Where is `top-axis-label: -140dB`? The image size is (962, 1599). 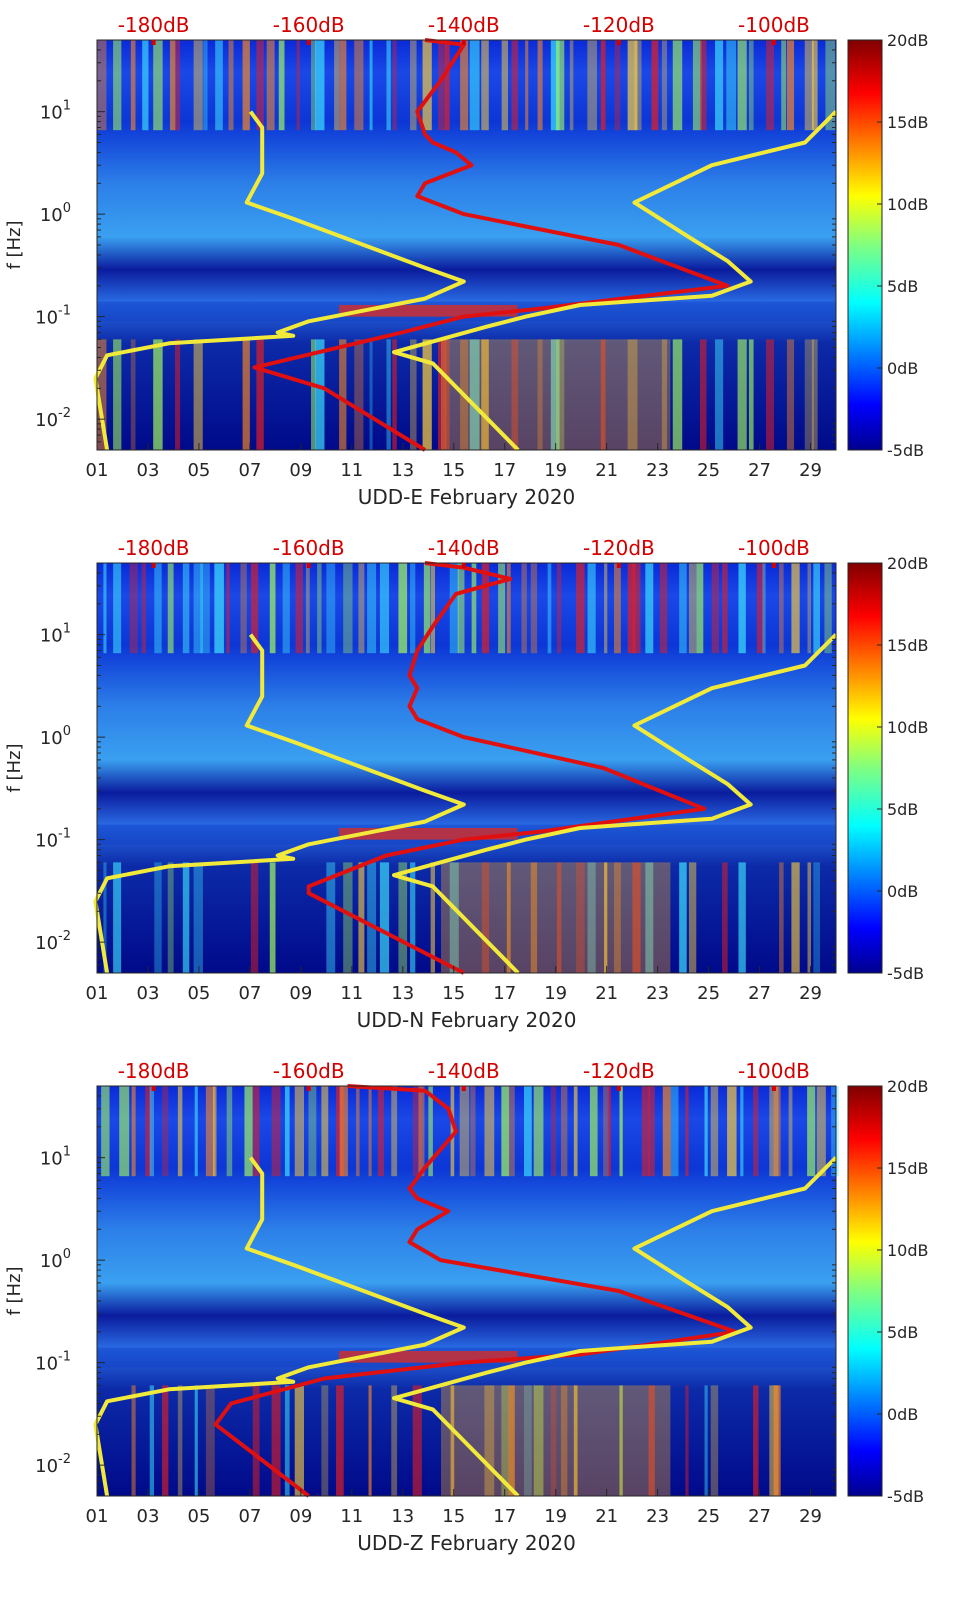
top-axis-label: -140dB is located at coordinates (464, 548).